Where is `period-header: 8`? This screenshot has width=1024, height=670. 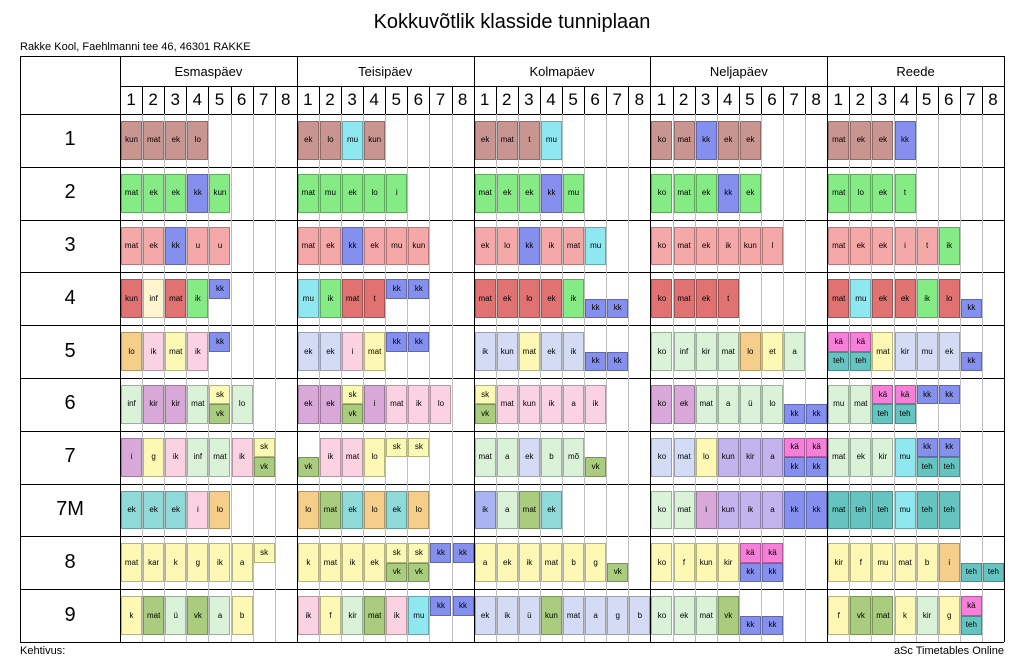
period-header: 8 is located at coordinates (993, 99).